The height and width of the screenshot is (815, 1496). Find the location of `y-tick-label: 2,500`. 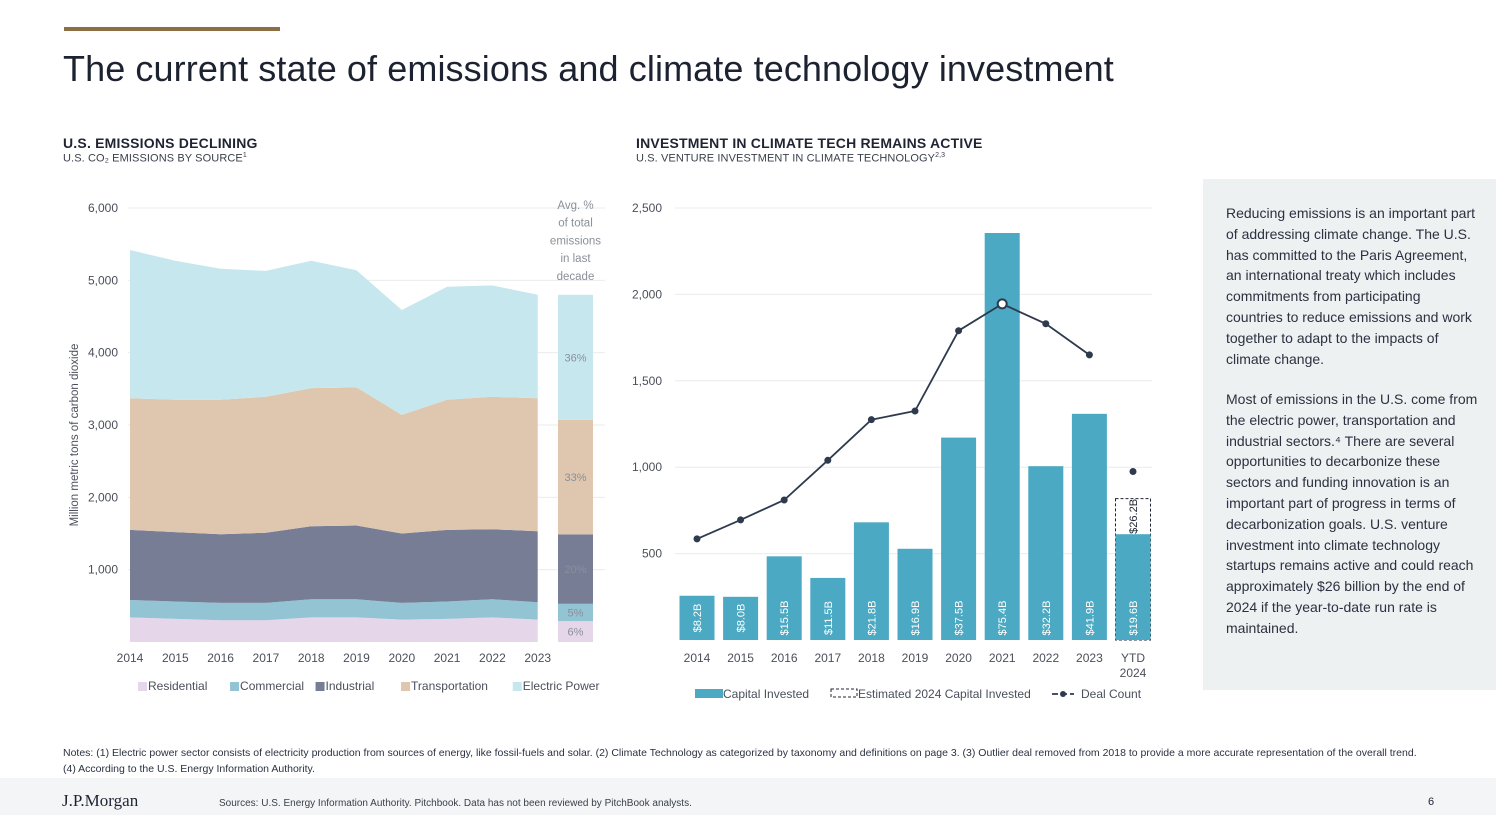

y-tick-label: 2,500 is located at coordinates (647, 208).